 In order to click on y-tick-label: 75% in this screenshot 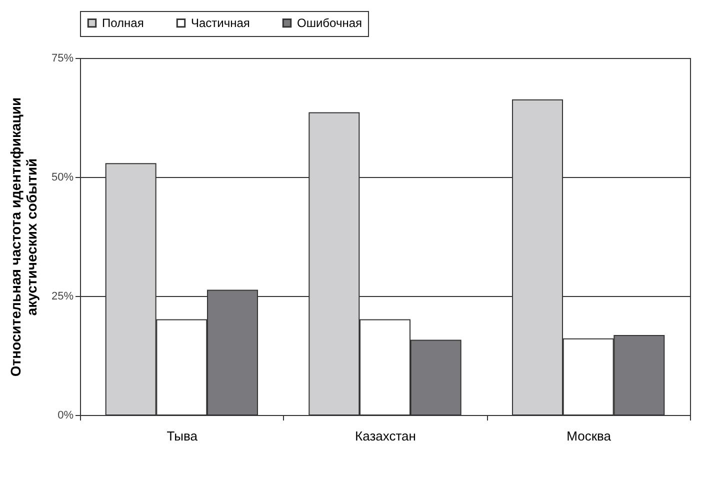, I will do `click(62, 58)`.